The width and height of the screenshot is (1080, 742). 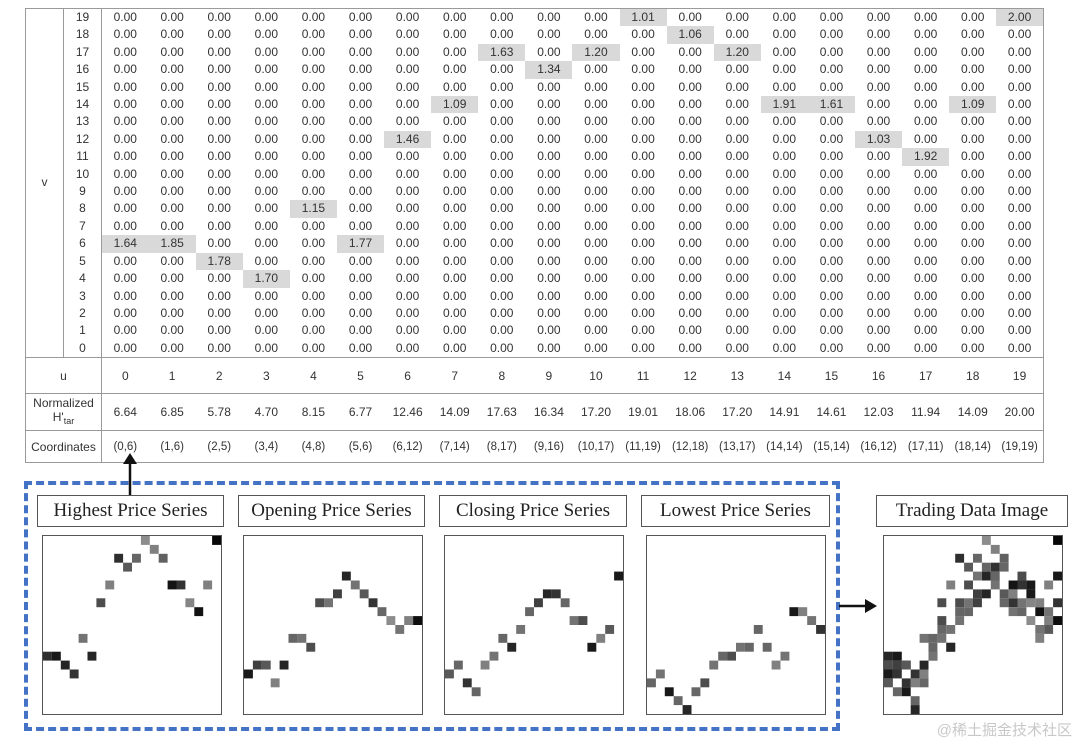 I want to click on highlighted-cell: 1.03, so click(x=879, y=139).